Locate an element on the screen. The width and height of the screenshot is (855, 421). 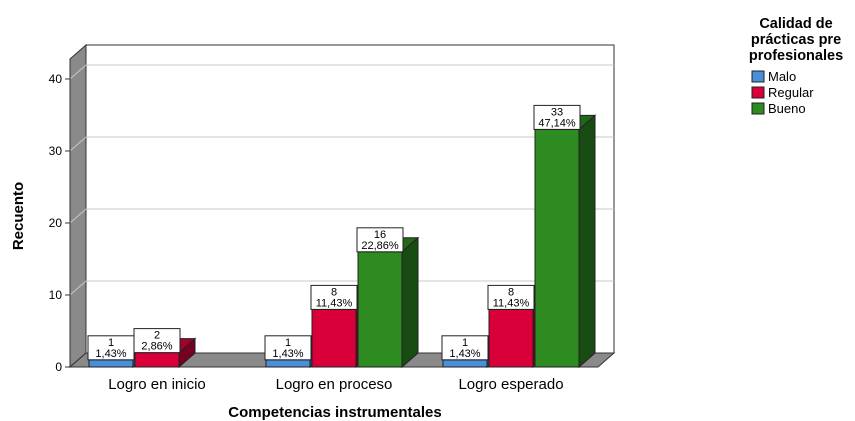
legend-label: Malo is located at coordinates (782, 76).